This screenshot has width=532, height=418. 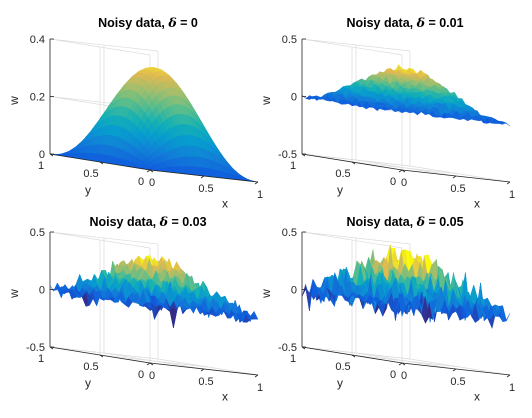 What do you see at coordinates (37, 40) in the screenshot?
I see `z-tick-label: 0.4` at bounding box center [37, 40].